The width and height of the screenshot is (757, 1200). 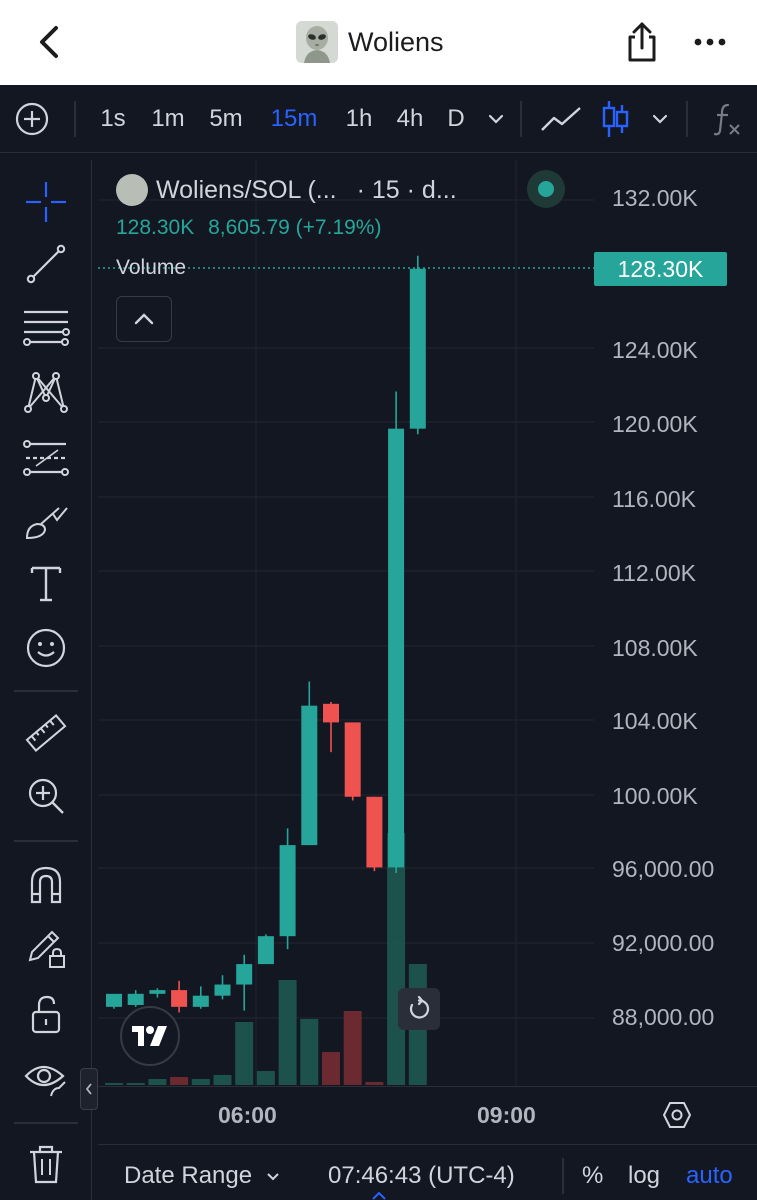 I want to click on tradingview-logo-icon, so click(x=149, y=1036).